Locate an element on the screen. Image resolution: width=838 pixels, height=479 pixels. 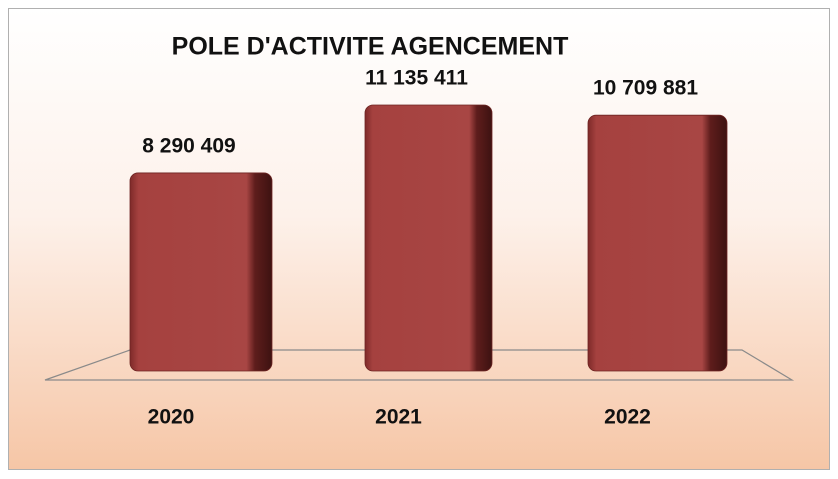
chart-title: POLE D'ACTIVITE AGENCEMENT is located at coordinates (370, 47).